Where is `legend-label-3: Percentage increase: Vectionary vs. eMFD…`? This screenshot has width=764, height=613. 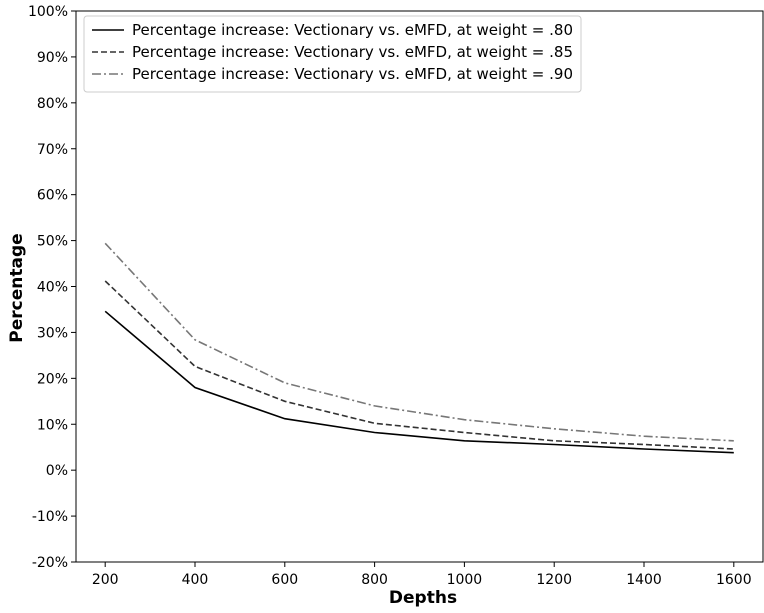
legend-label-3: Percentage increase: Vectionary vs. eMFD… is located at coordinates (352, 74).